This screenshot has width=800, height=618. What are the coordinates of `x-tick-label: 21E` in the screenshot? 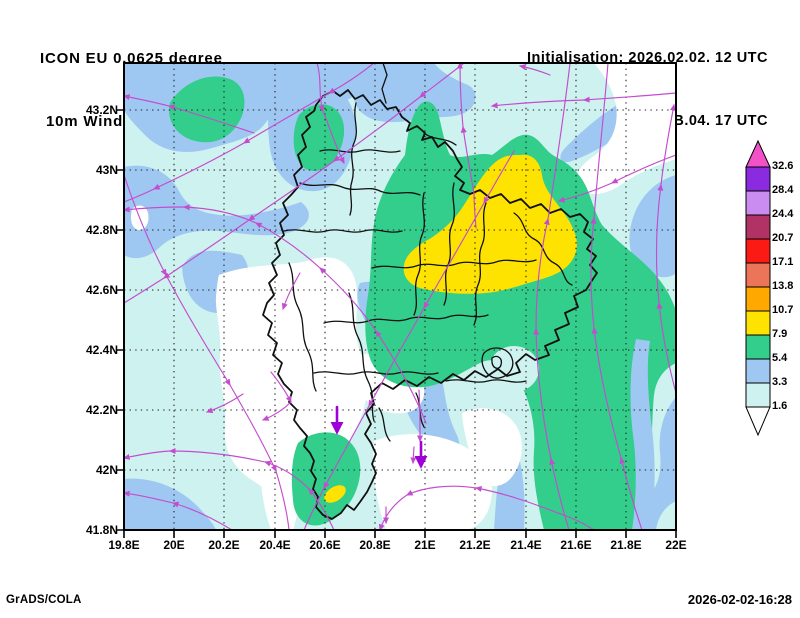 It's located at (425, 545).